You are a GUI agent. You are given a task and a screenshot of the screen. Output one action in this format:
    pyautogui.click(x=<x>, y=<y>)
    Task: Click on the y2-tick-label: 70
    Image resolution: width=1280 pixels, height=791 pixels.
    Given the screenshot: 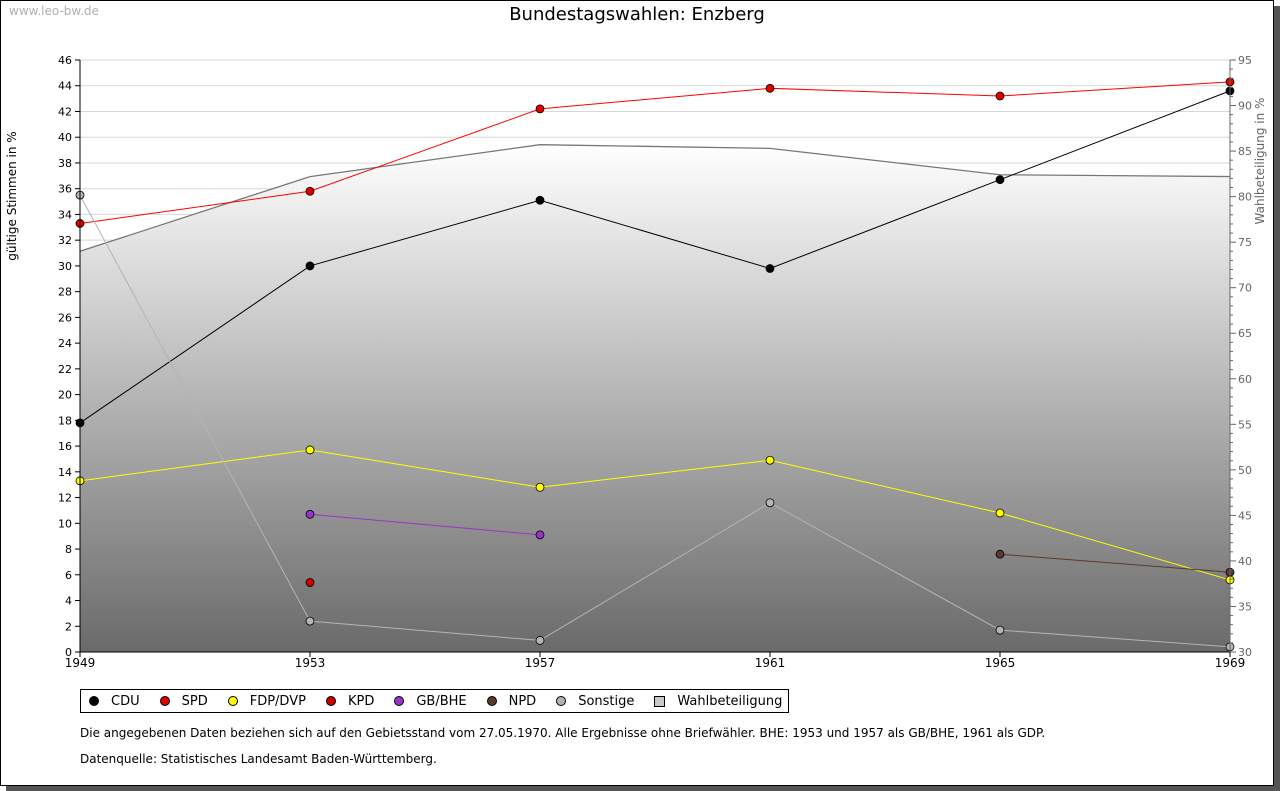 What is the action you would take?
    pyautogui.click(x=1245, y=288)
    